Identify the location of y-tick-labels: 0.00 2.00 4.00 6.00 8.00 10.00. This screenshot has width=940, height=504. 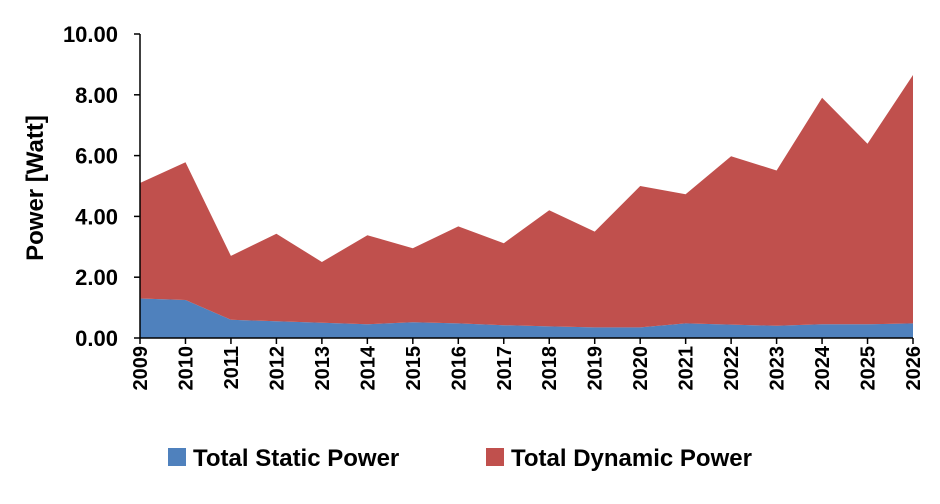
(90, 186).